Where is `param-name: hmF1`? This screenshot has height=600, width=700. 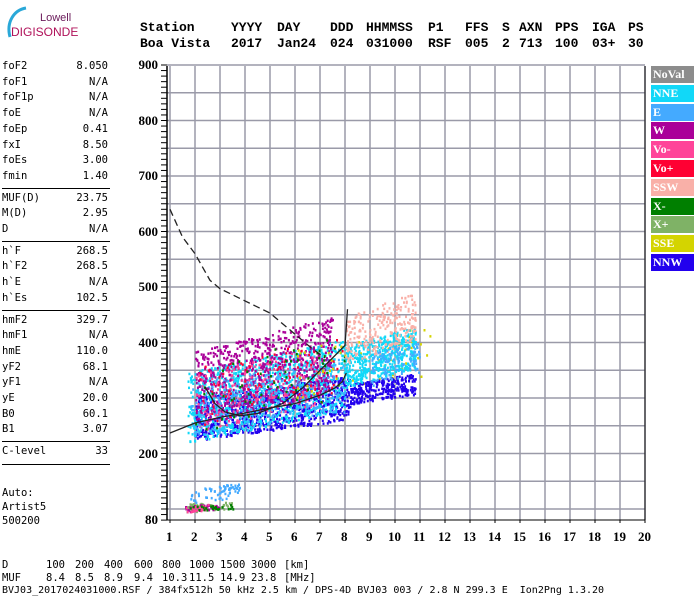
param-name: hmF1 is located at coordinates (15, 335).